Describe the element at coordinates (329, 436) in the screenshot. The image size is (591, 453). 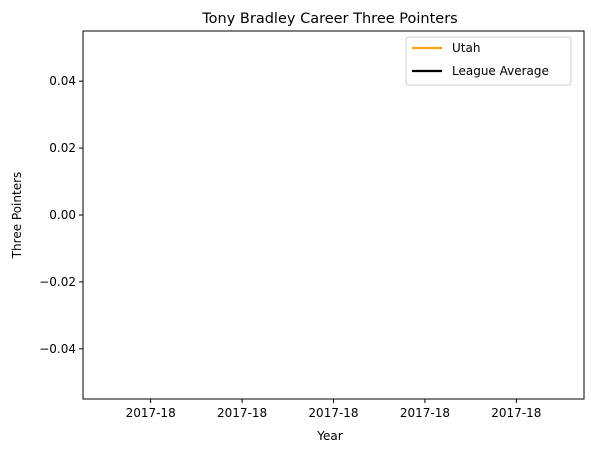
I see `x-axis-label: Year` at that location.